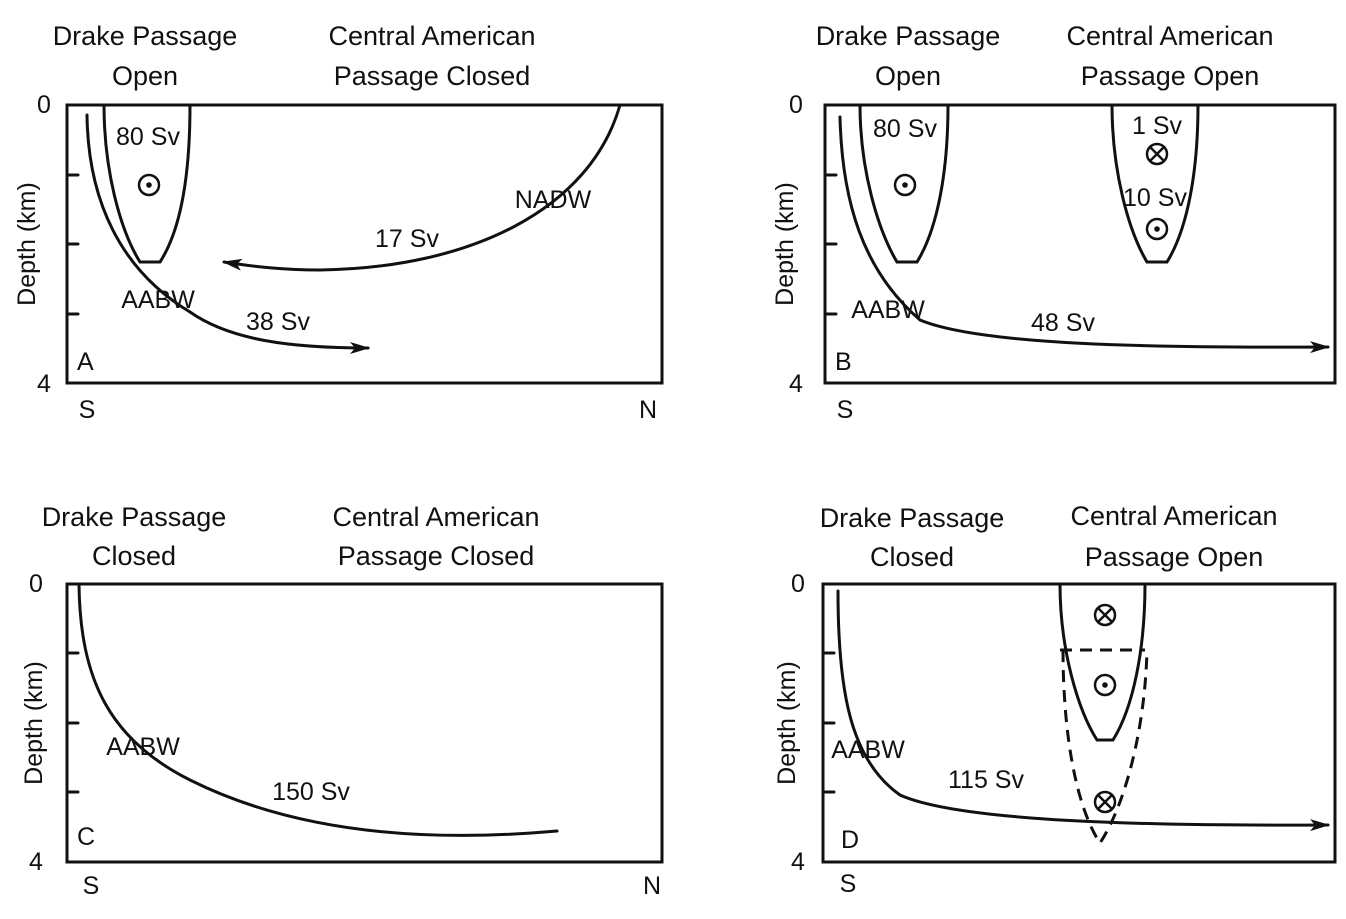  Describe the element at coordinates (850, 840) in the screenshot. I see `panel-letter: D` at that location.